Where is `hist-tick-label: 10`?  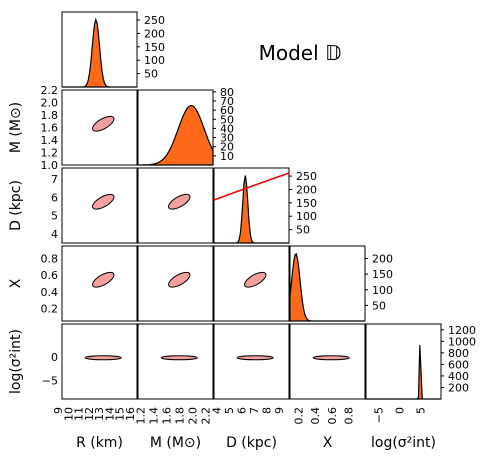
hist-tick-label: 10 is located at coordinates (227, 156).